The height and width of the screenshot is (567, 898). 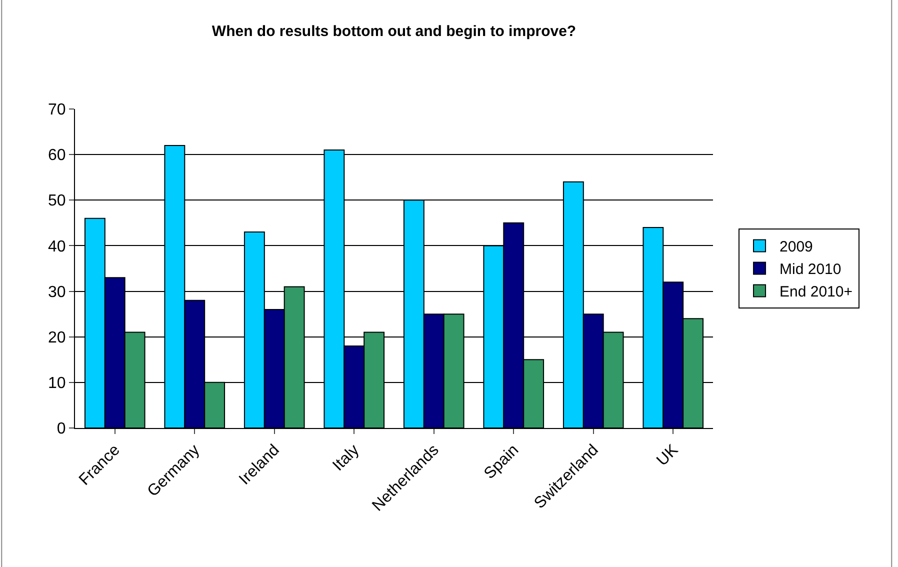 What do you see at coordinates (57, 247) in the screenshot?
I see `y-tick-label: 40` at bounding box center [57, 247].